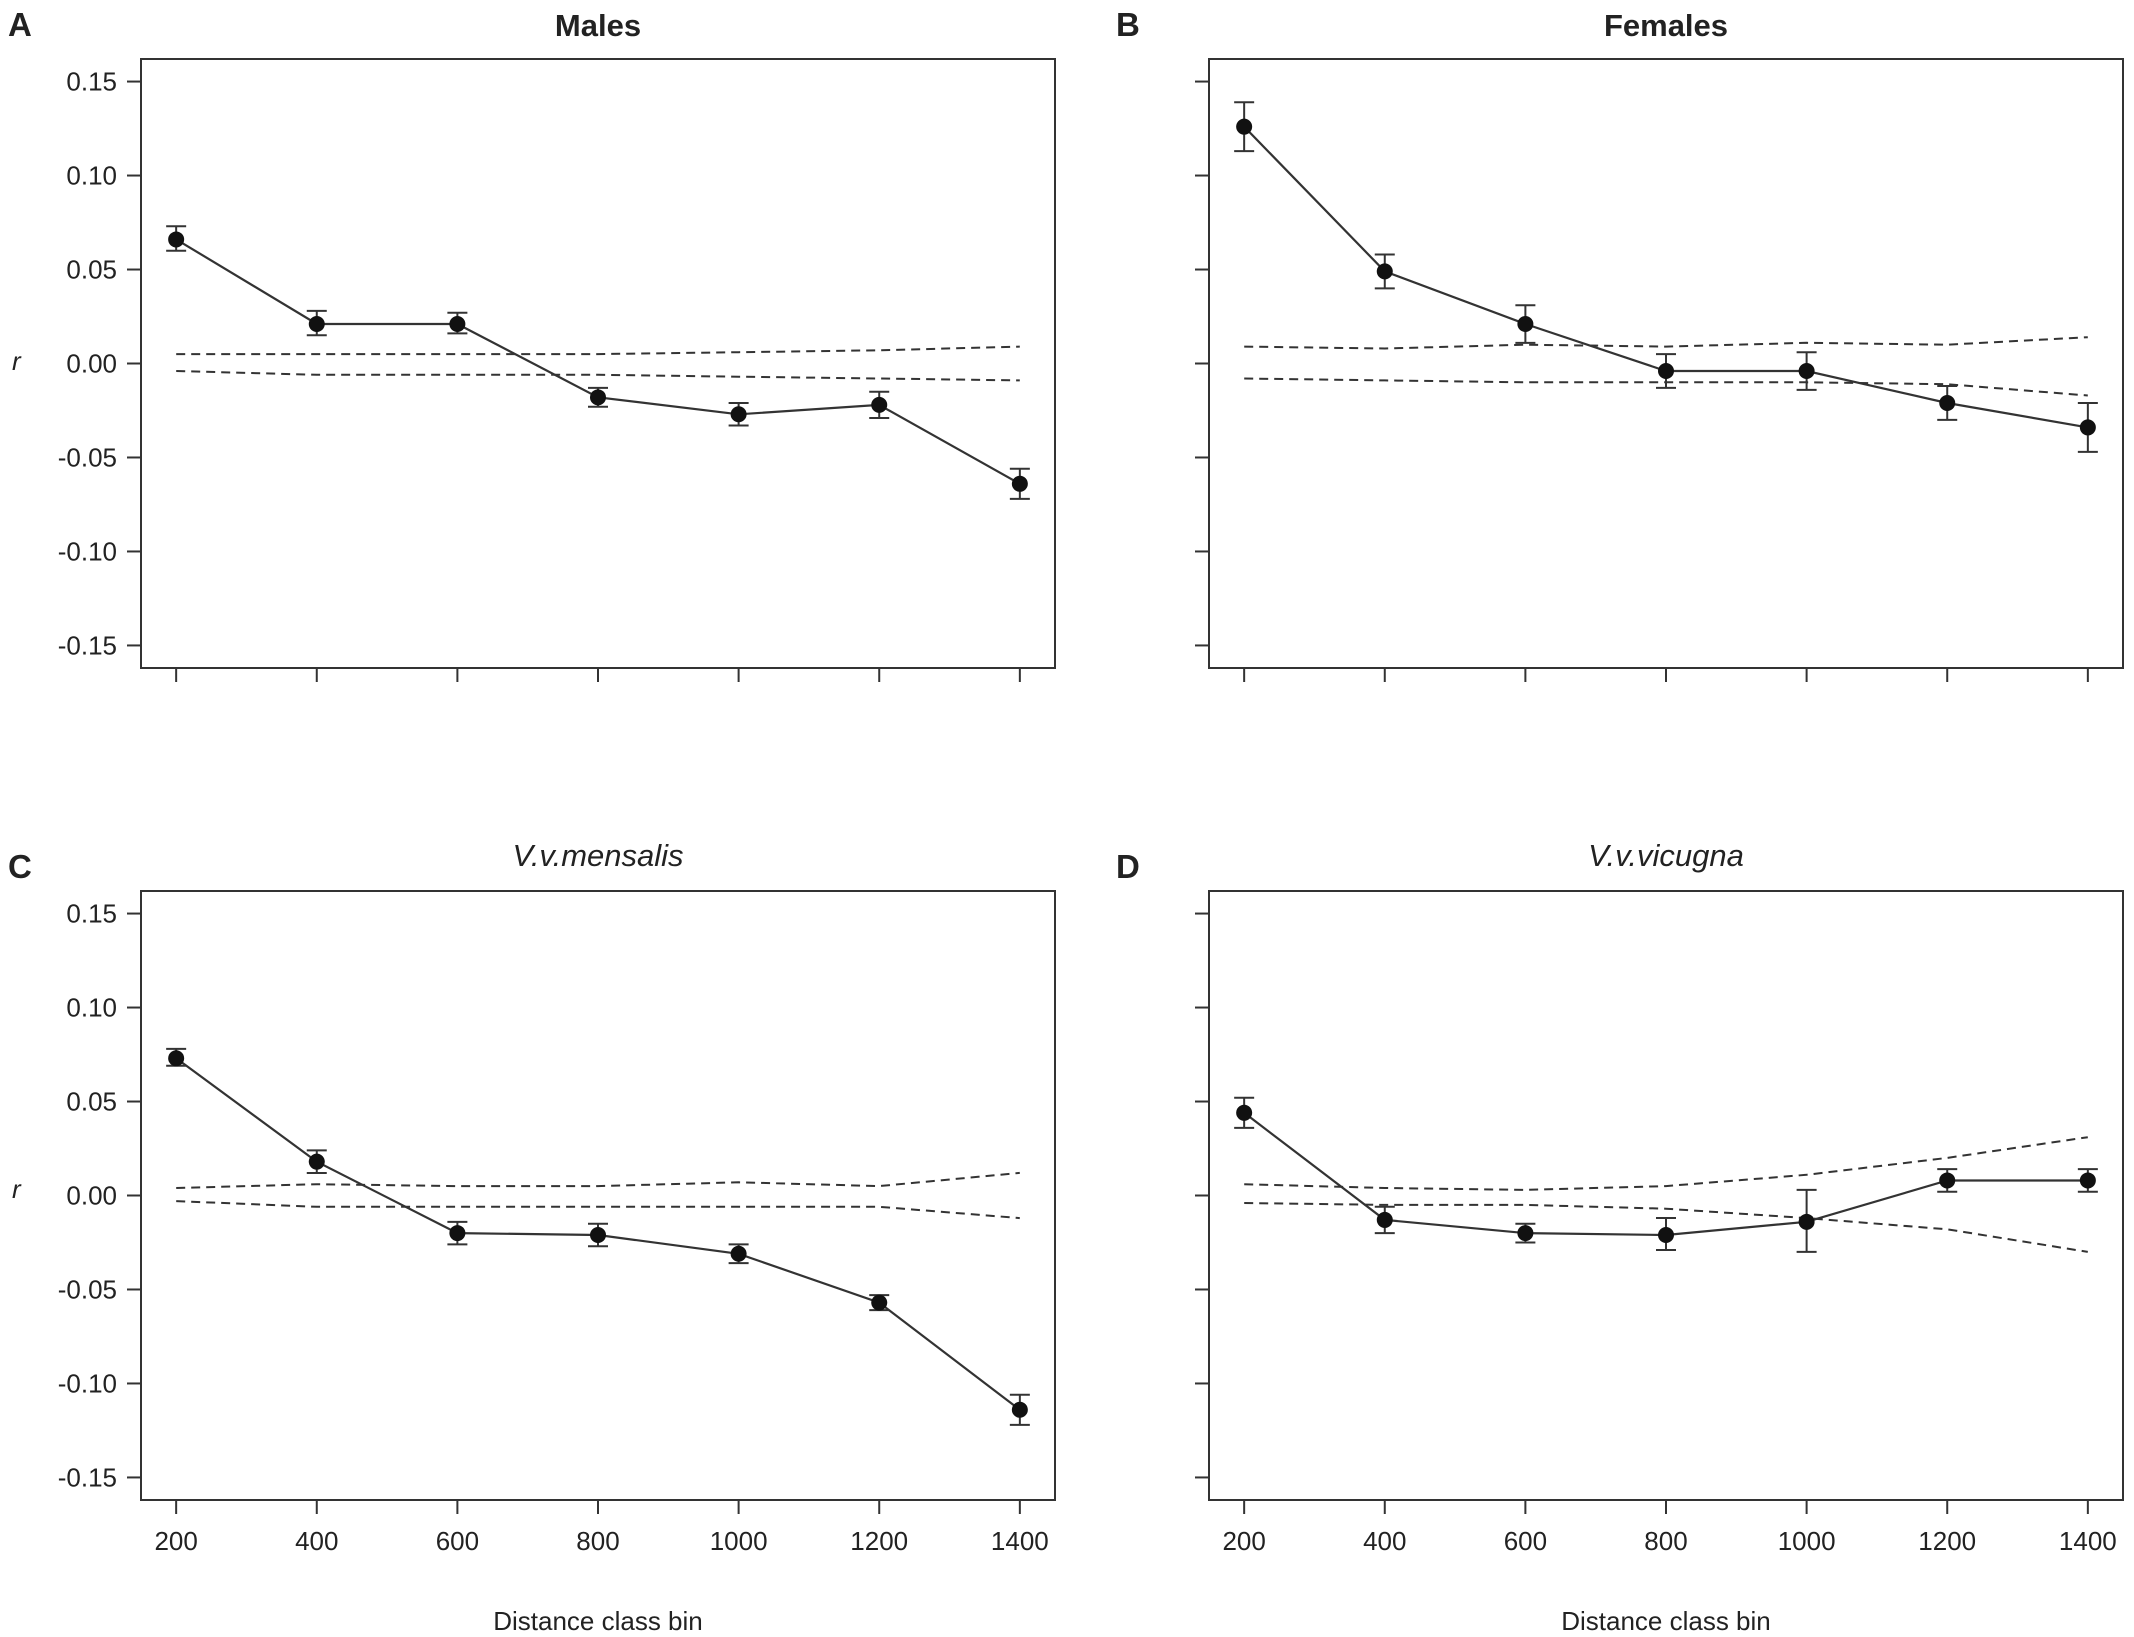 Image resolution: width=2134 pixels, height=1637 pixels. I want to click on y-axis-label-c: r, so click(17, 1189).